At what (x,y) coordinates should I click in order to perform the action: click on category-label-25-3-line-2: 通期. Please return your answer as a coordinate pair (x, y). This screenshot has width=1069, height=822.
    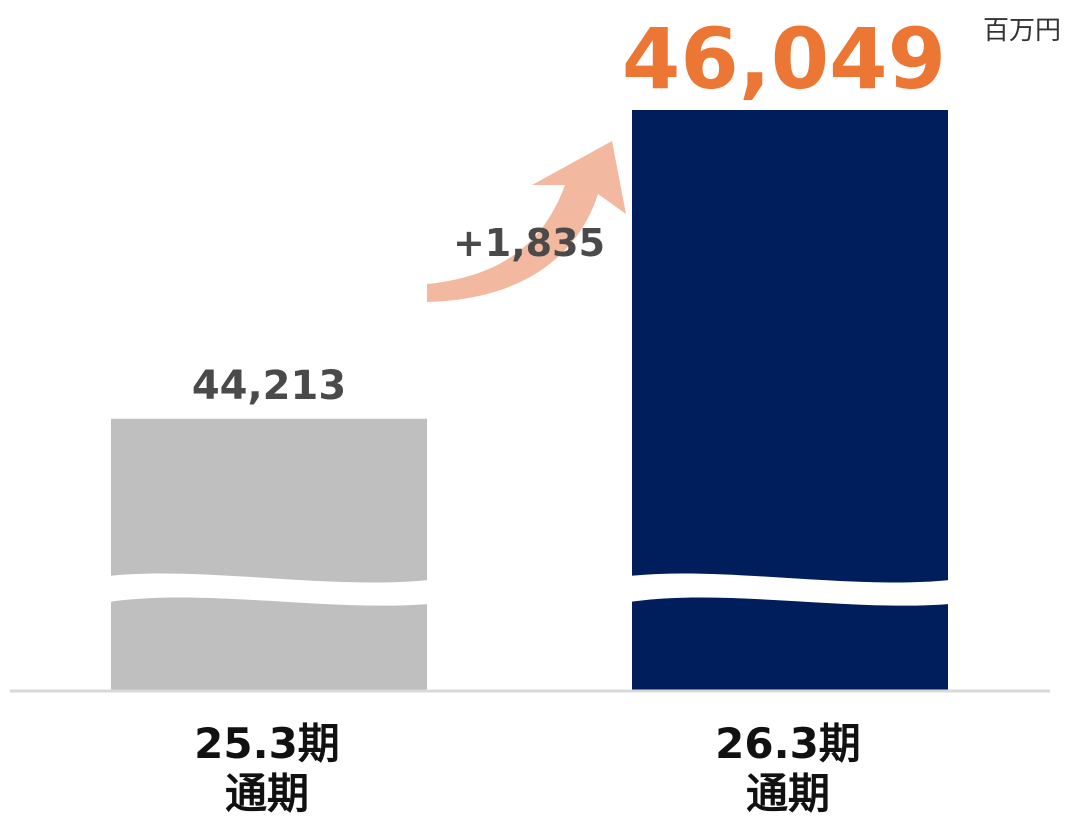
    Looking at the image, I should click on (267, 793).